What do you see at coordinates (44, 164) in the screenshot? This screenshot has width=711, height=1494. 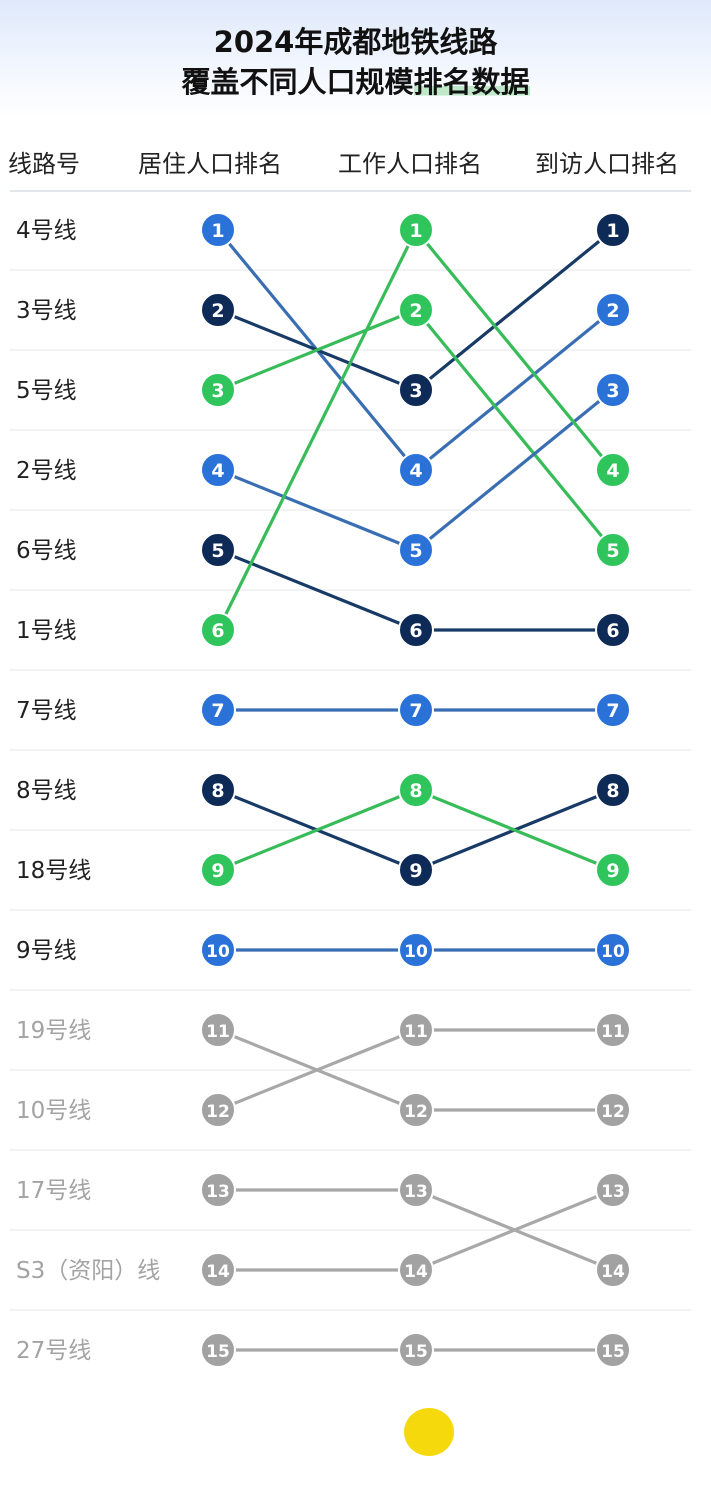 I see `header-line-number: 线路号` at bounding box center [44, 164].